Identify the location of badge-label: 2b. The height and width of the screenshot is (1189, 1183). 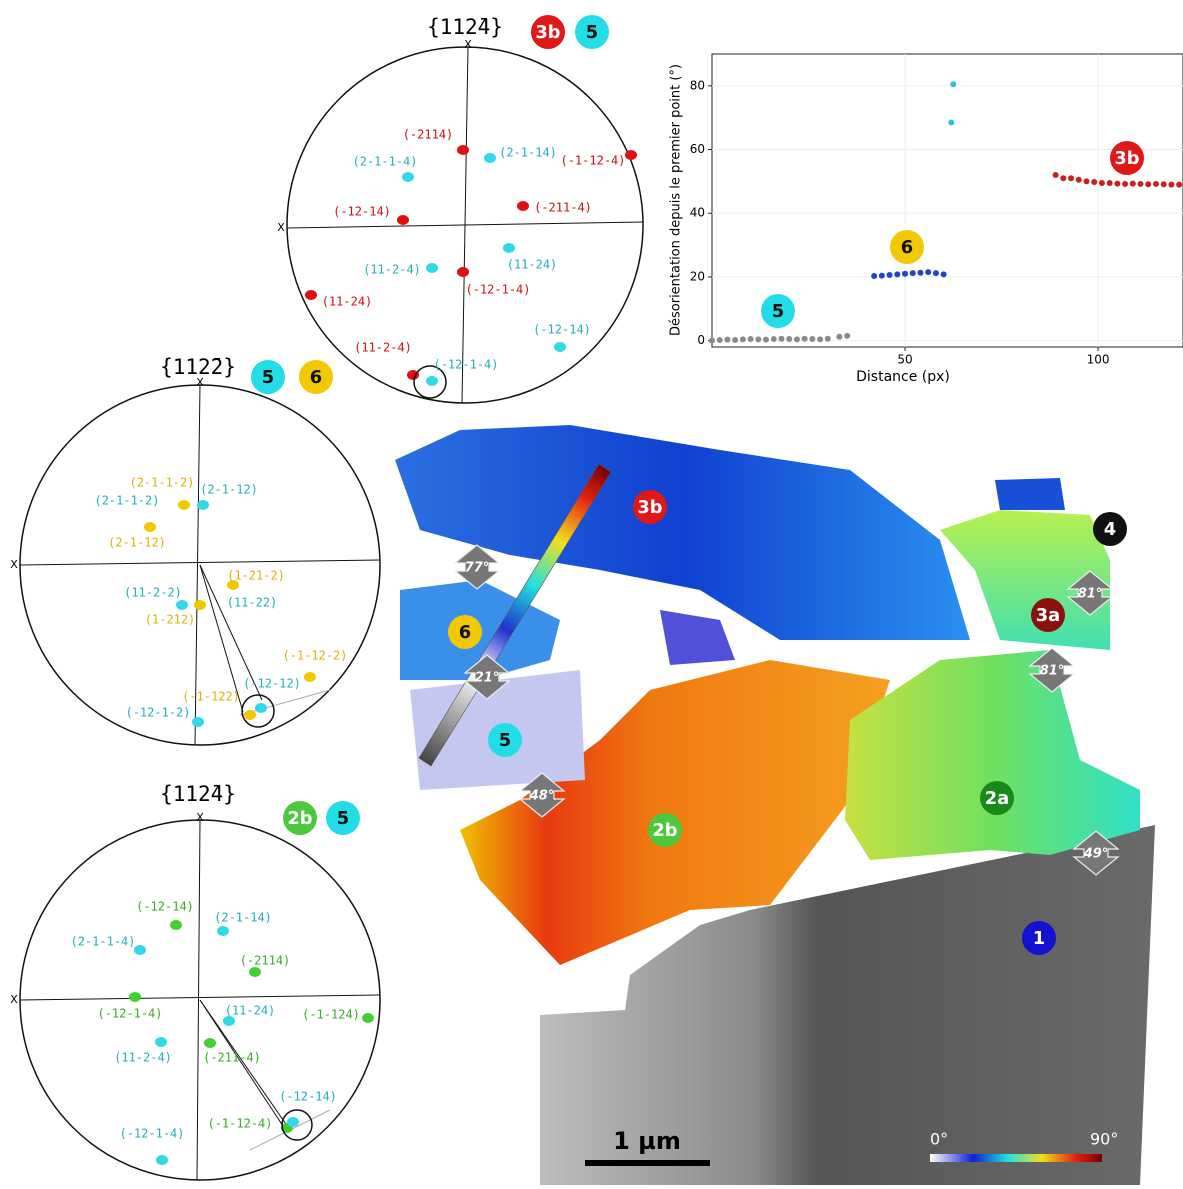
(299, 818).